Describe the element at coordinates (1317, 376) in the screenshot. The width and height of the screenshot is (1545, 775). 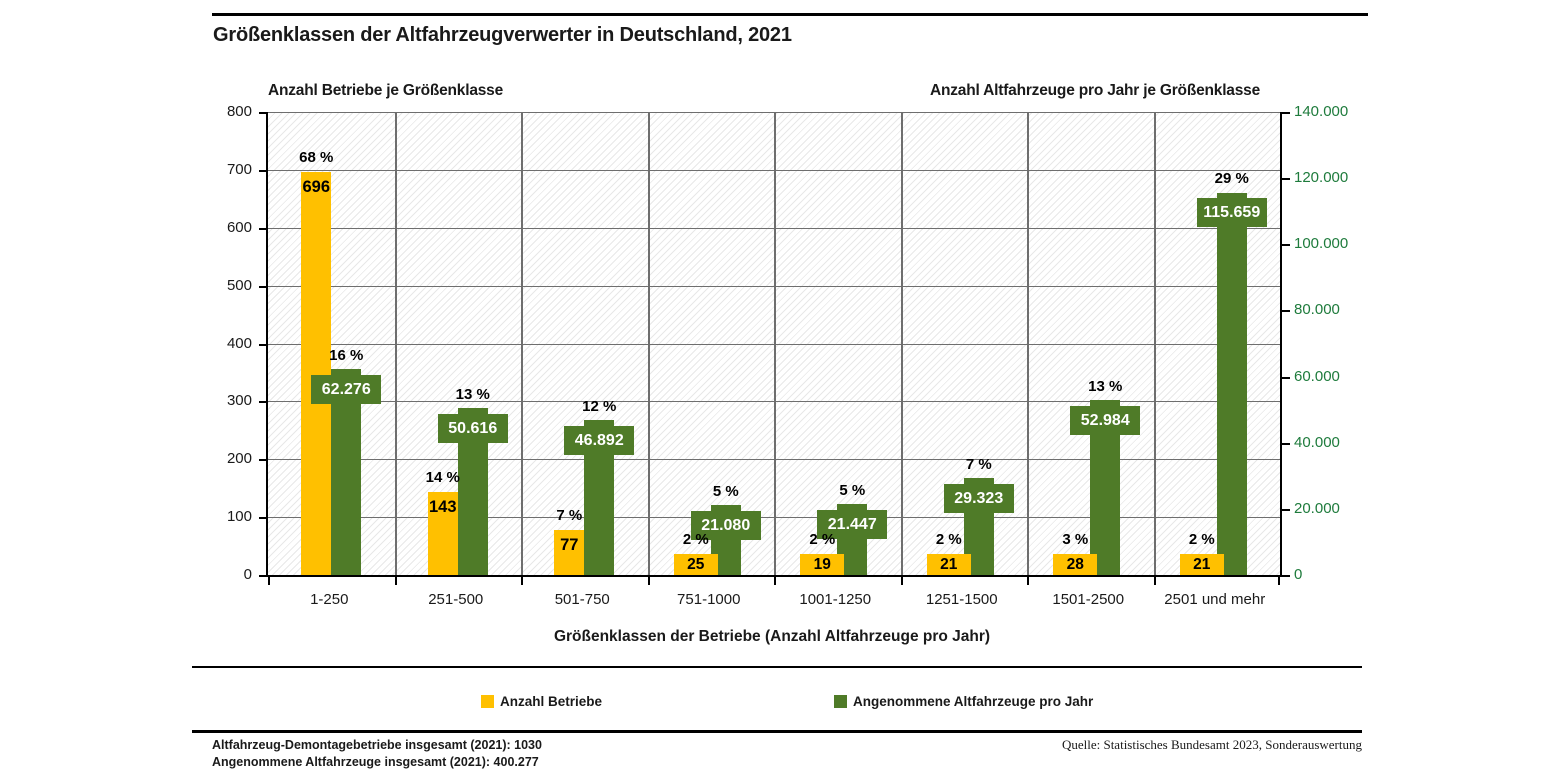
I see `right-axis-tick-label: 60.000` at that location.